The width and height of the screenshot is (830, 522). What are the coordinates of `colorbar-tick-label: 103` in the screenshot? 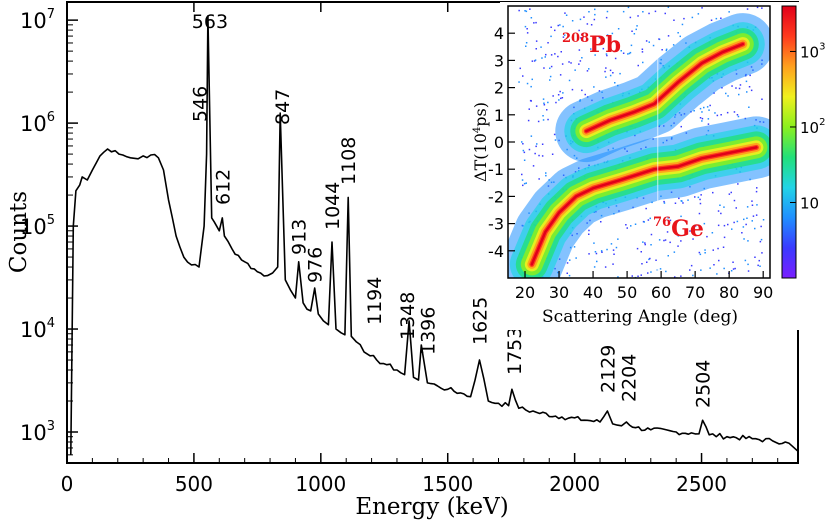 It's located at (812, 51).